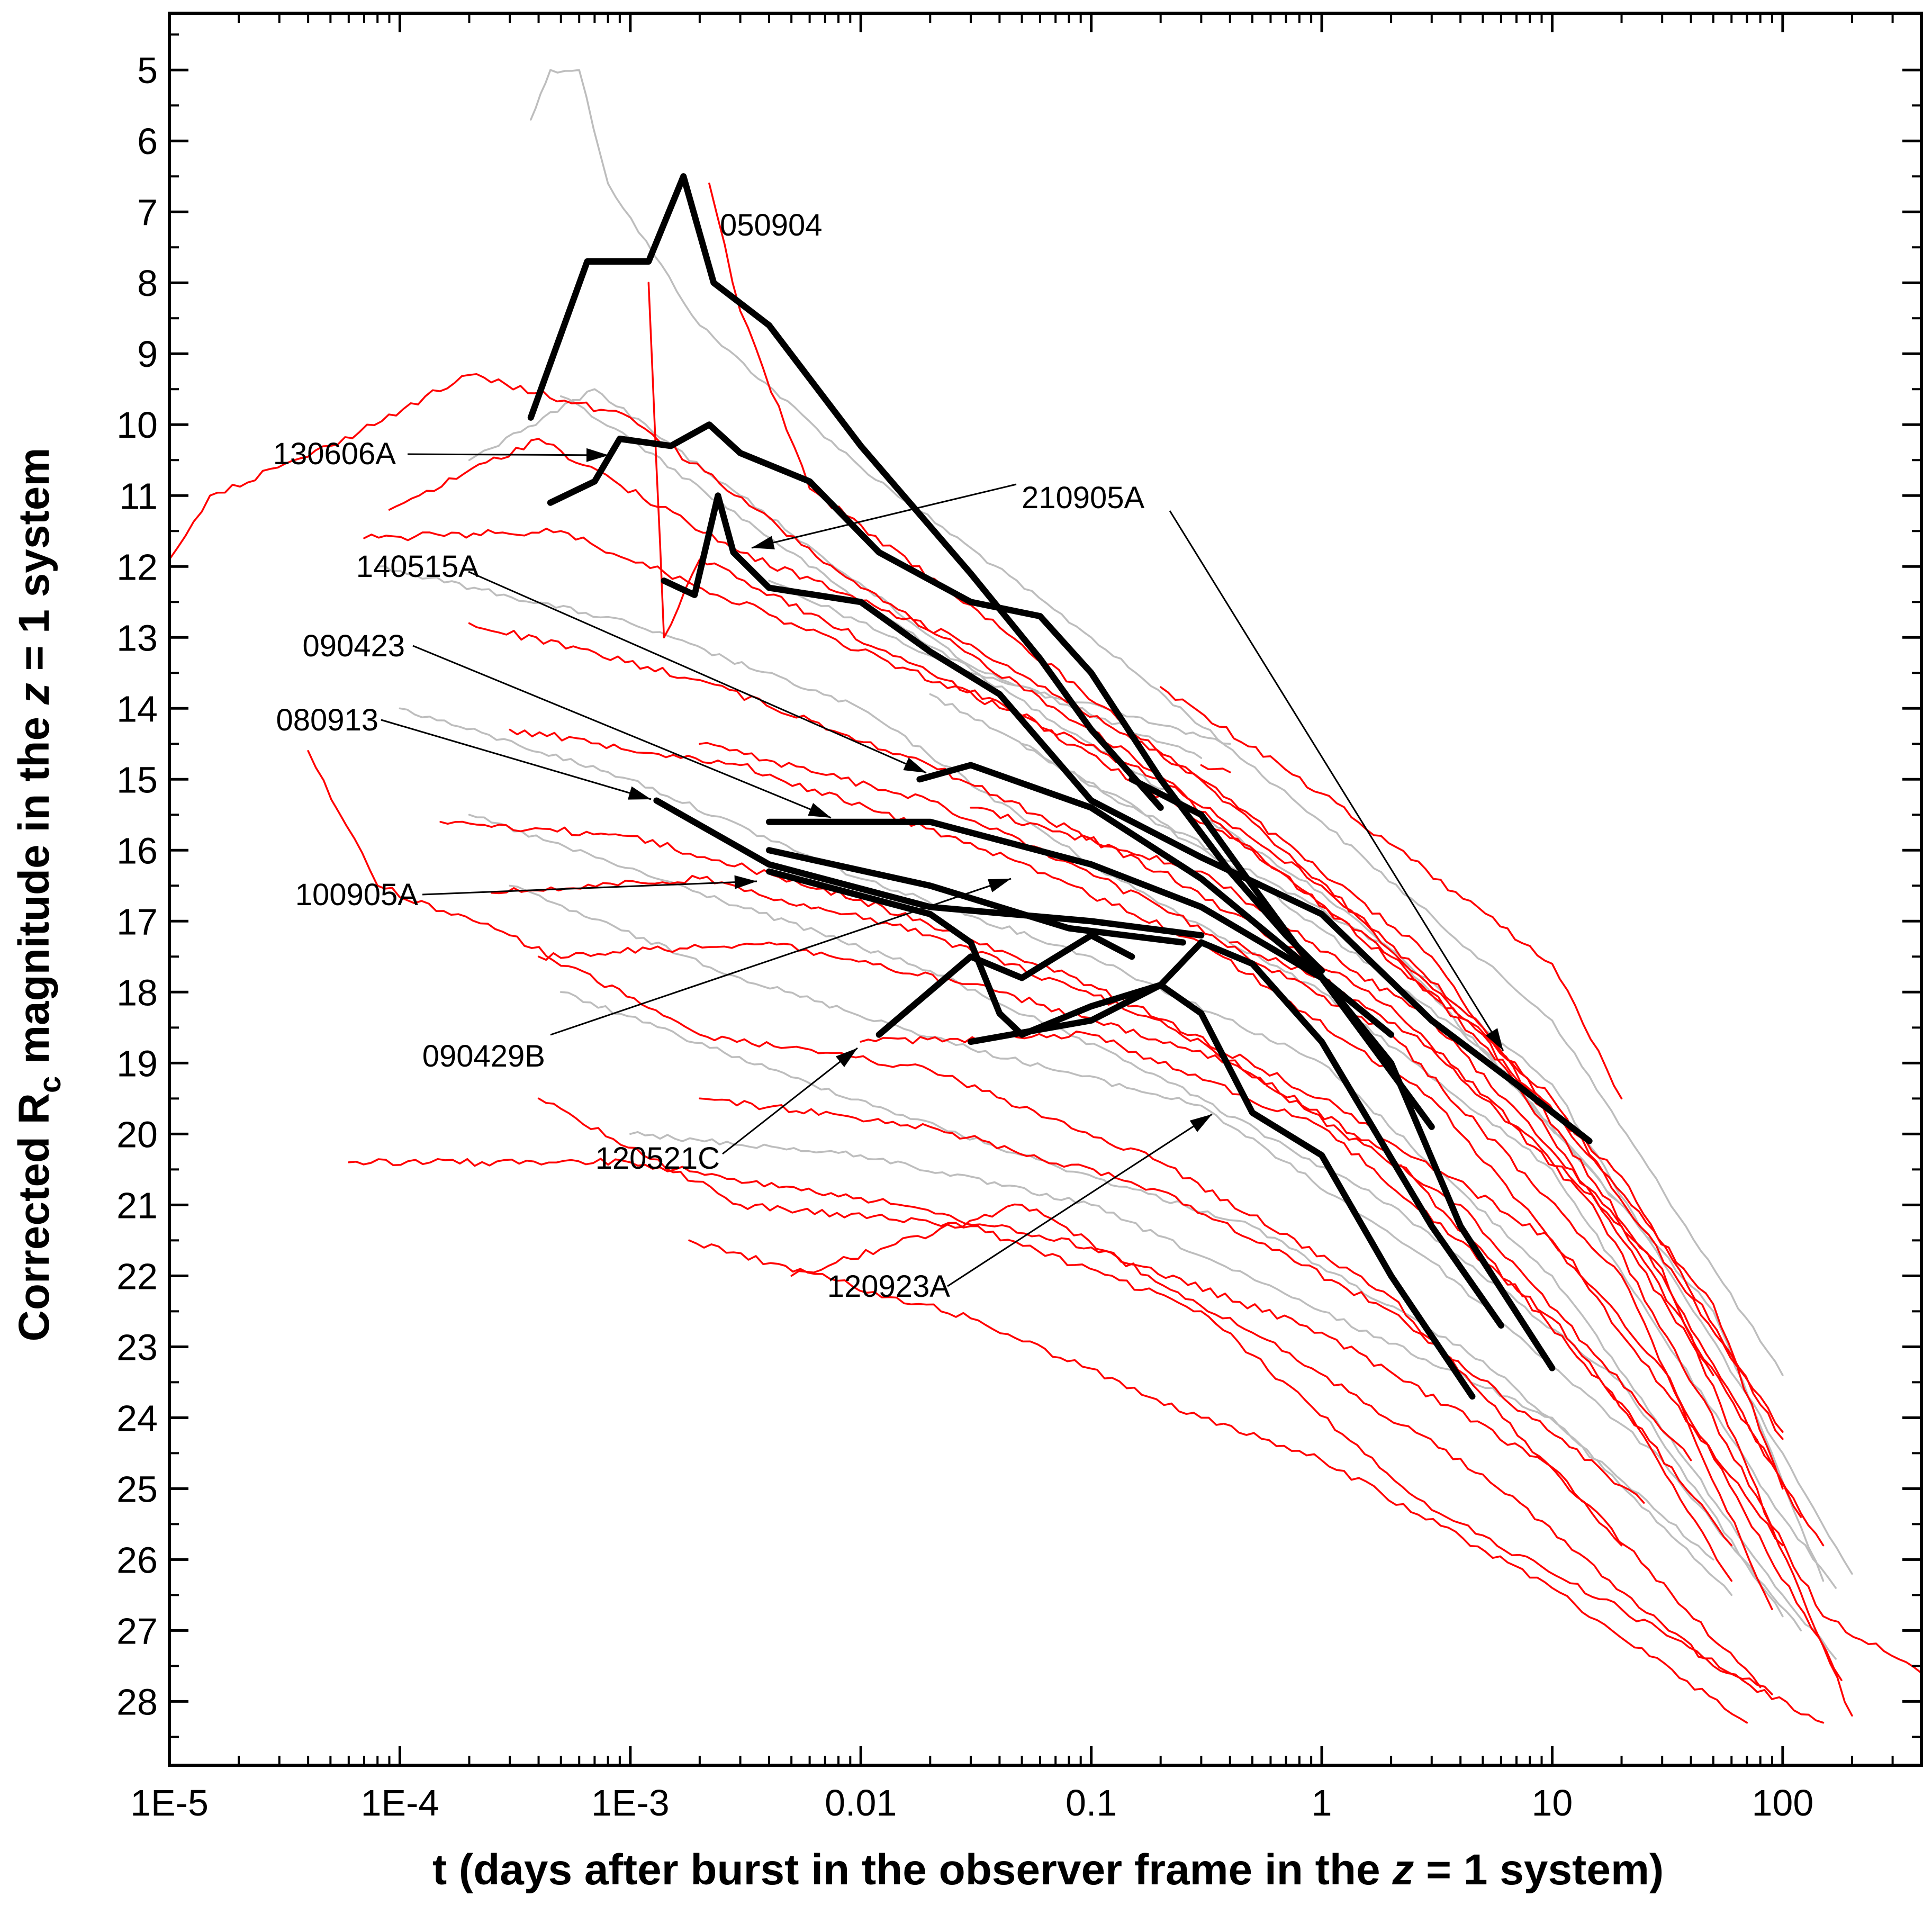  I want to click on y-tick-label: 28, so click(137, 1702).